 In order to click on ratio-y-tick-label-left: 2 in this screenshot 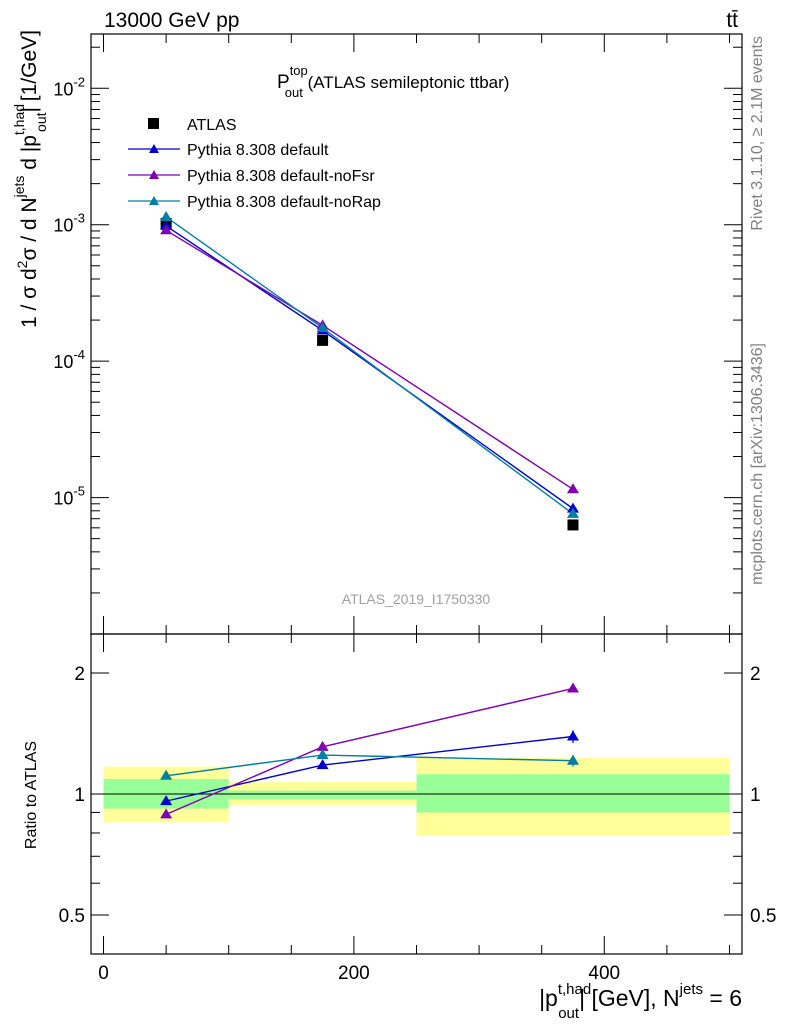, I will do `click(79, 674)`.